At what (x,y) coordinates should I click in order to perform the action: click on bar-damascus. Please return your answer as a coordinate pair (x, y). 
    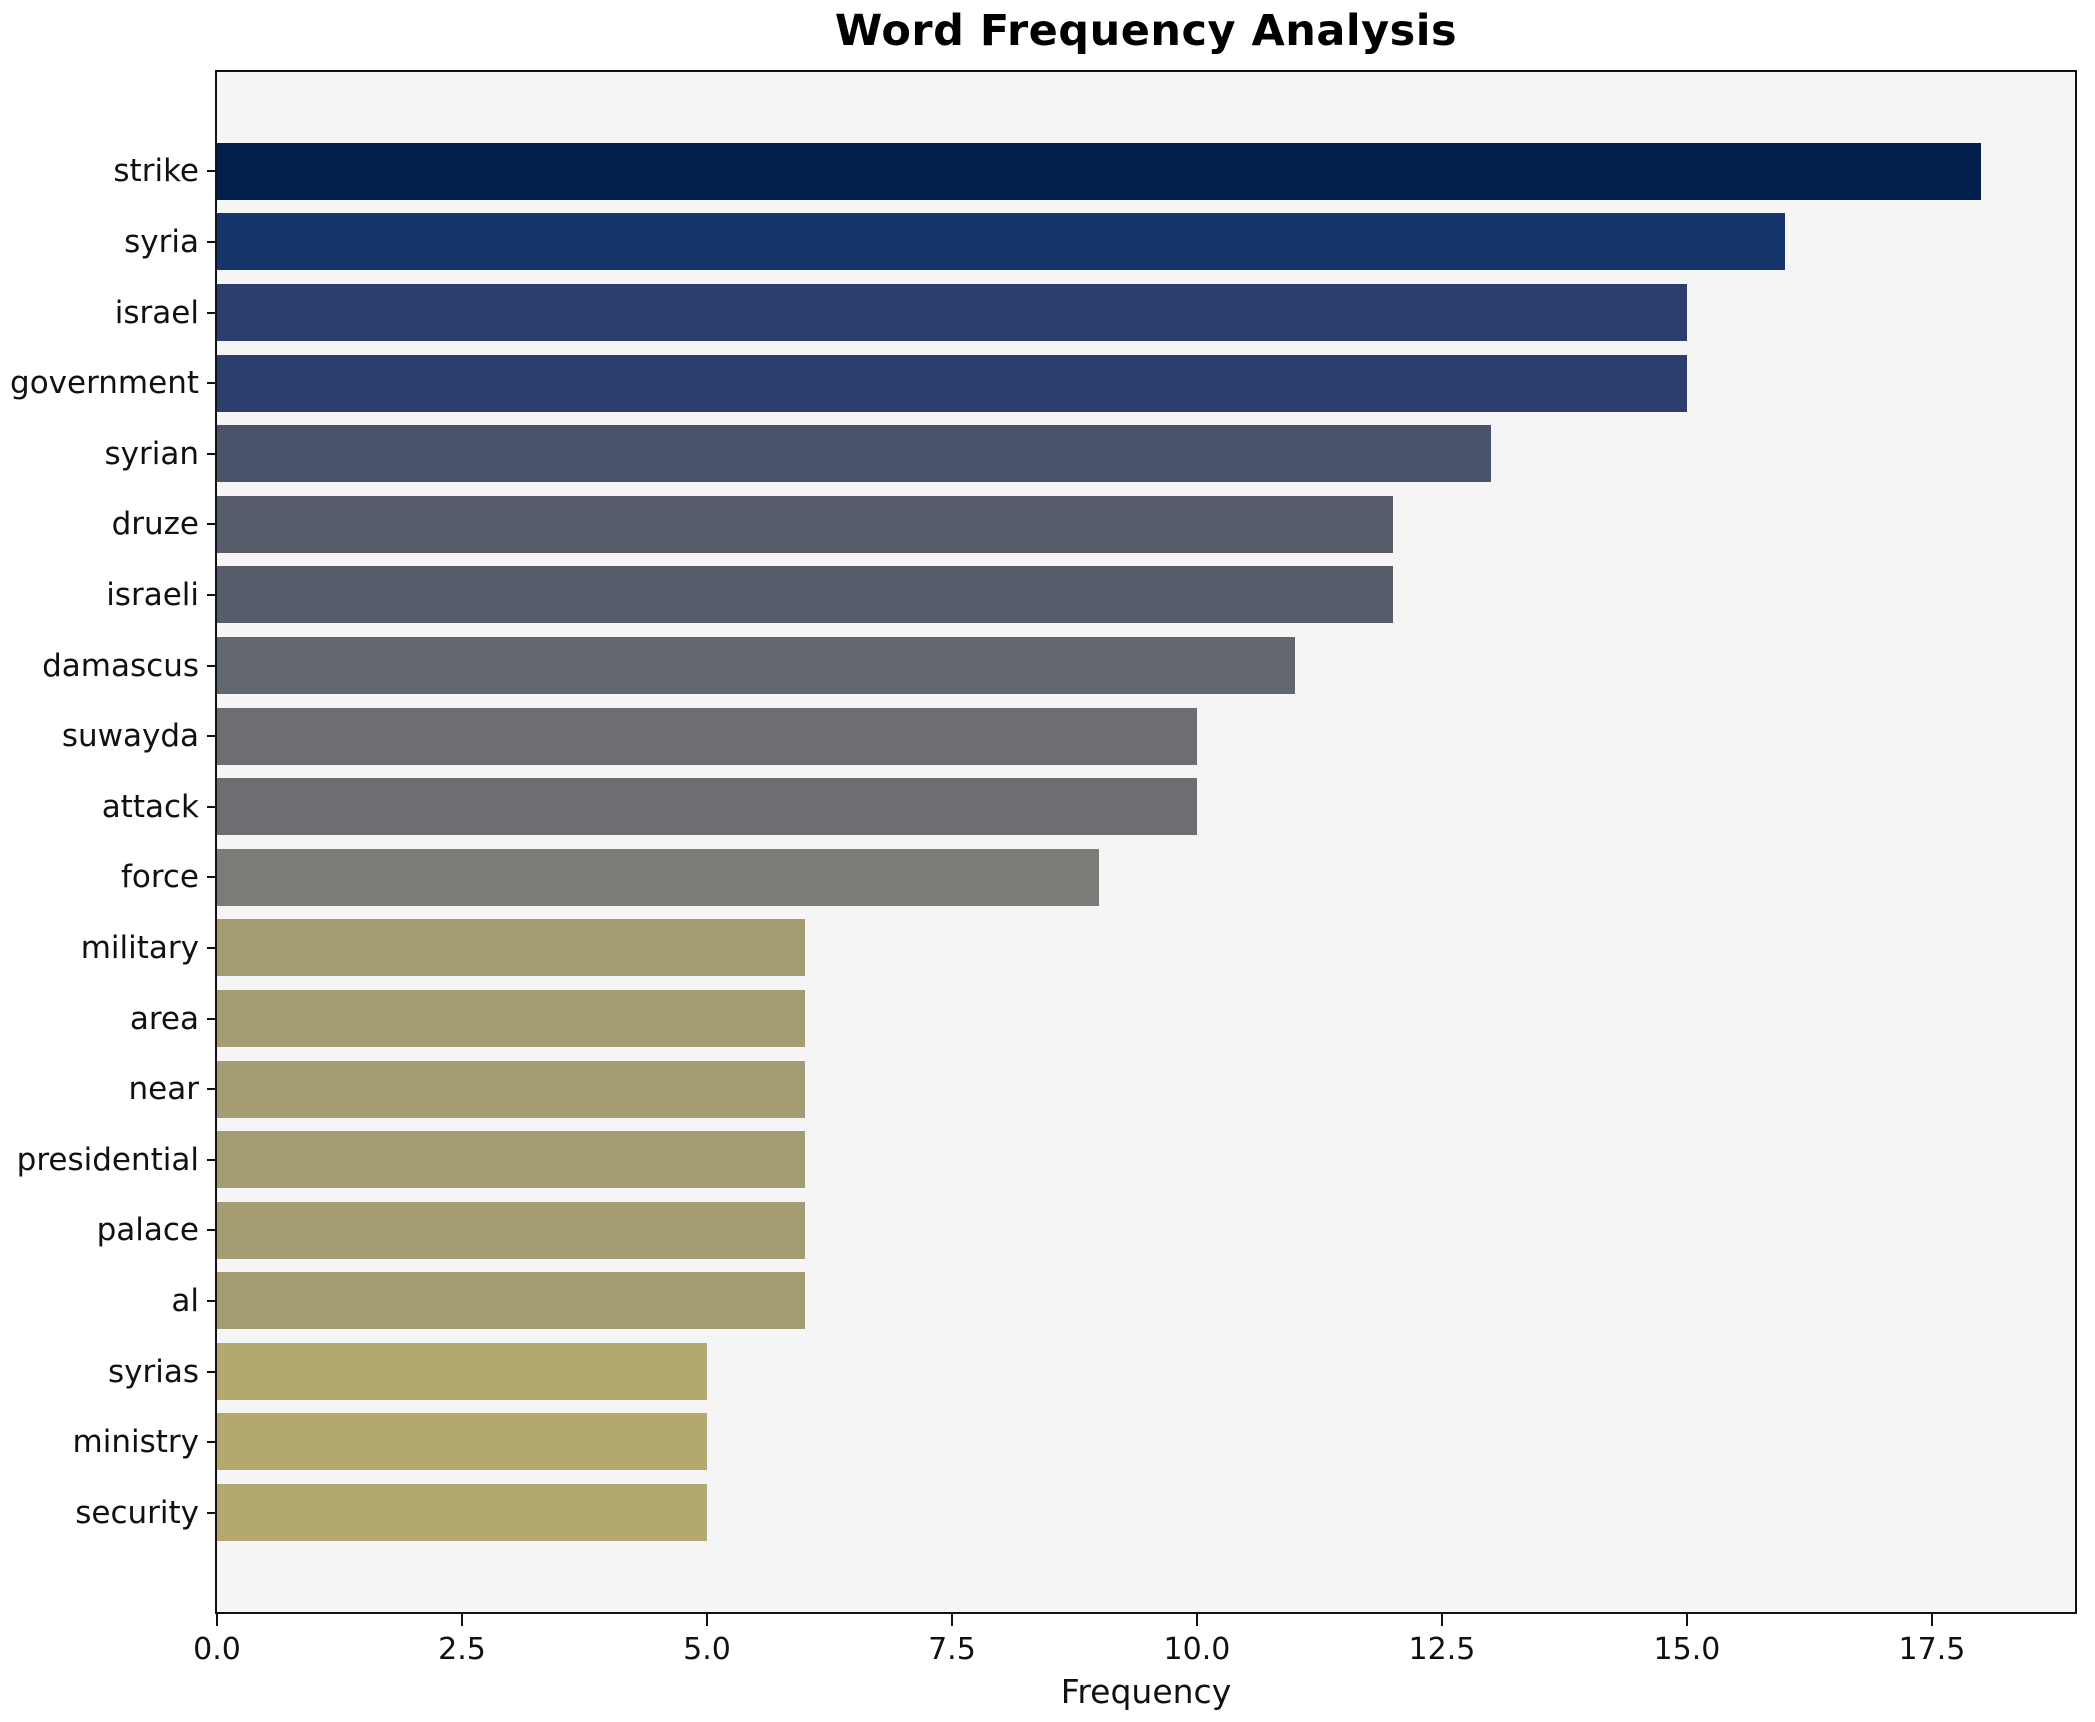
    Looking at the image, I should click on (756, 665).